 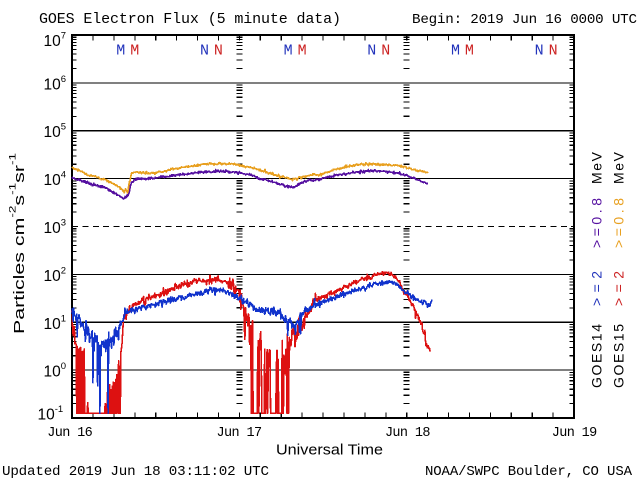 I want to click on svg-text: Jun 19, so click(x=575, y=433).